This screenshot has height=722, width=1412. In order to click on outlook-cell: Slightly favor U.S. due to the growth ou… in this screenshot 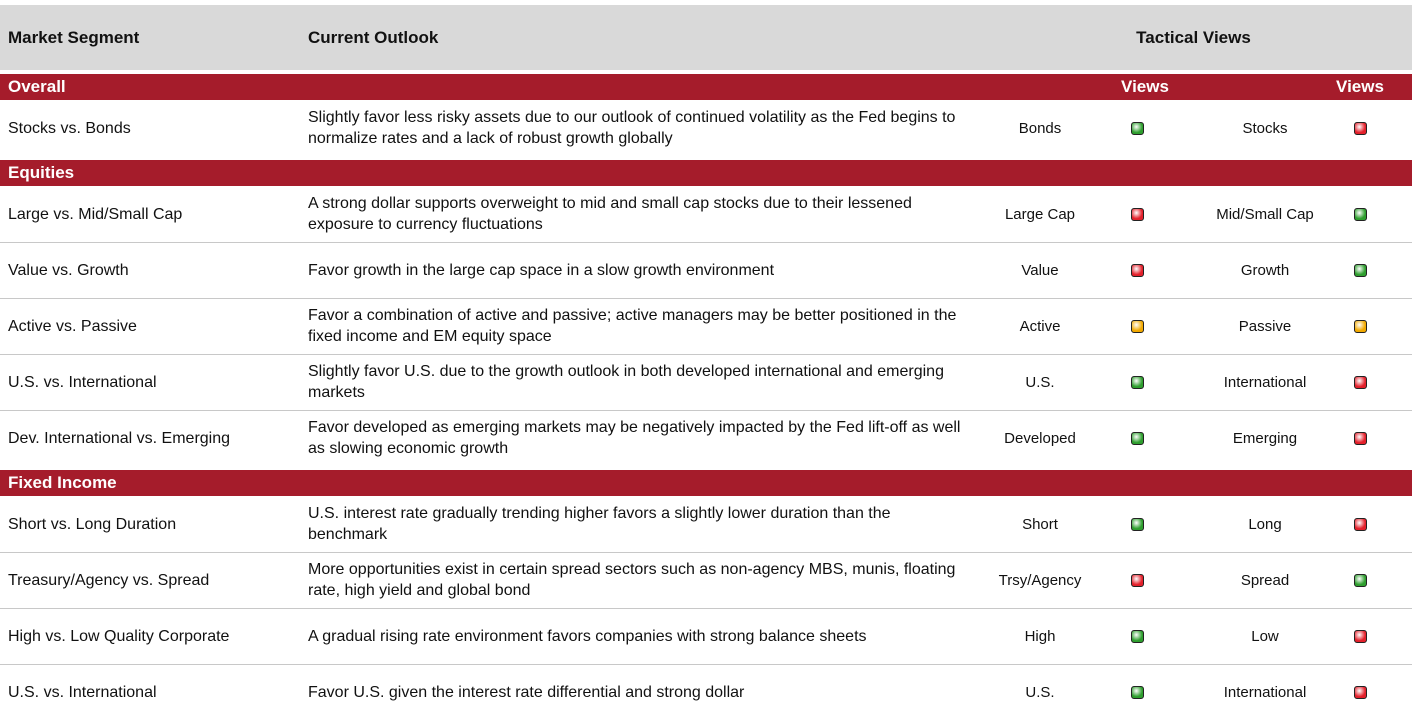, I will do `click(626, 382)`.